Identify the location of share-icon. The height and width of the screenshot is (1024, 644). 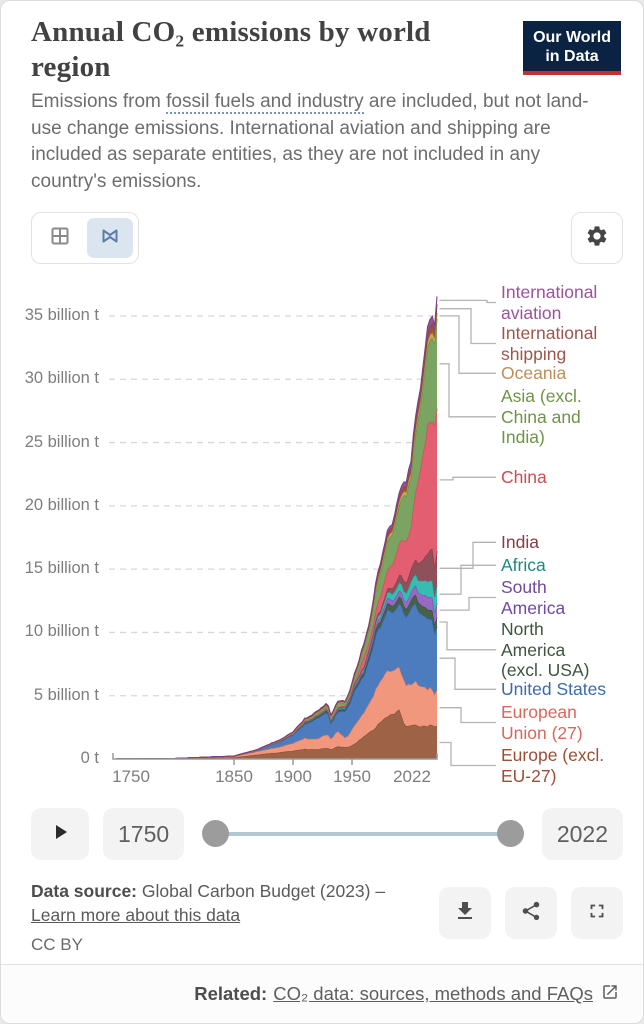
(531, 913).